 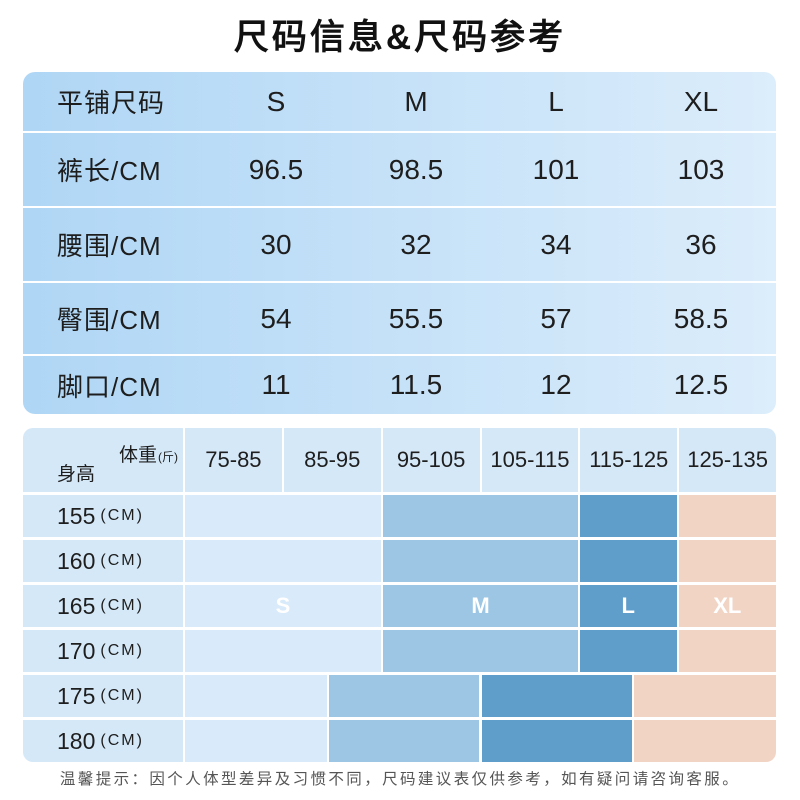 What do you see at coordinates (701, 384) in the screenshot?
I see `value-size-xl: 12.5` at bounding box center [701, 384].